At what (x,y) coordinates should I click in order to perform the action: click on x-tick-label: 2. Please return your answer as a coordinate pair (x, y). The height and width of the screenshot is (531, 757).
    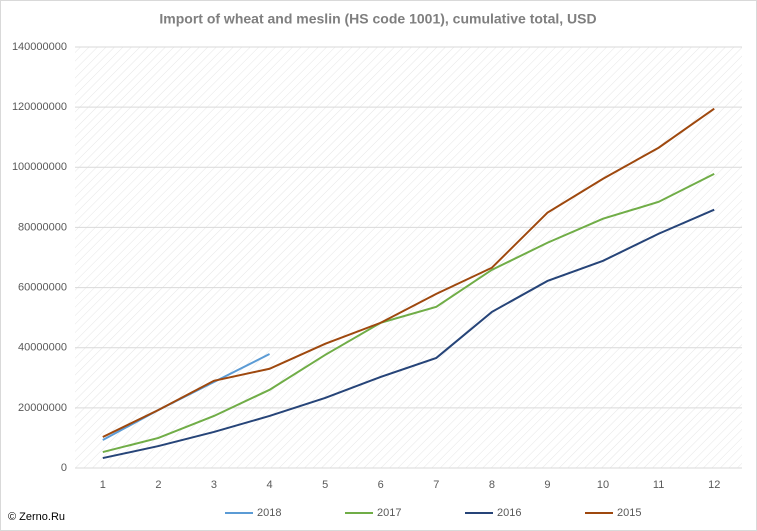
    Looking at the image, I should click on (158, 485).